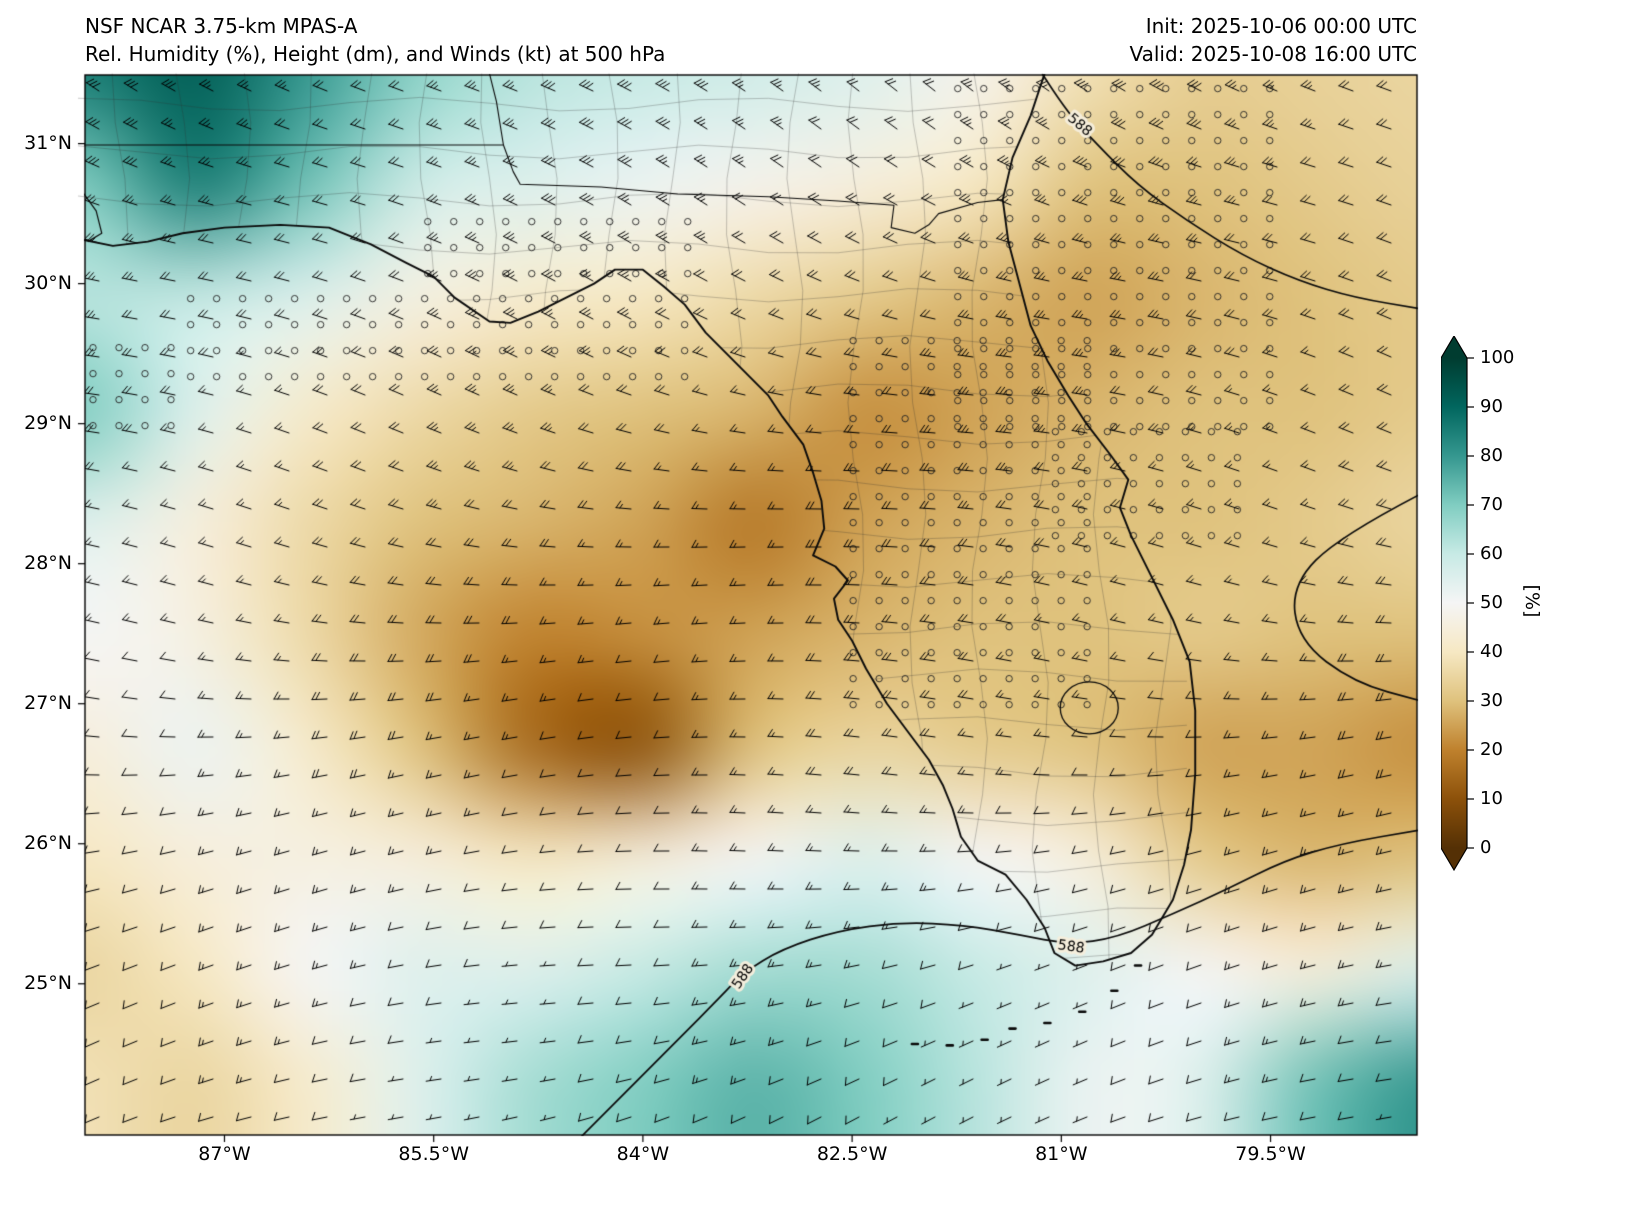 Image resolution: width=1634 pixels, height=1228 pixels. Describe the element at coordinates (1491, 798) in the screenshot. I see `colorbar-tick-label: 10` at that location.